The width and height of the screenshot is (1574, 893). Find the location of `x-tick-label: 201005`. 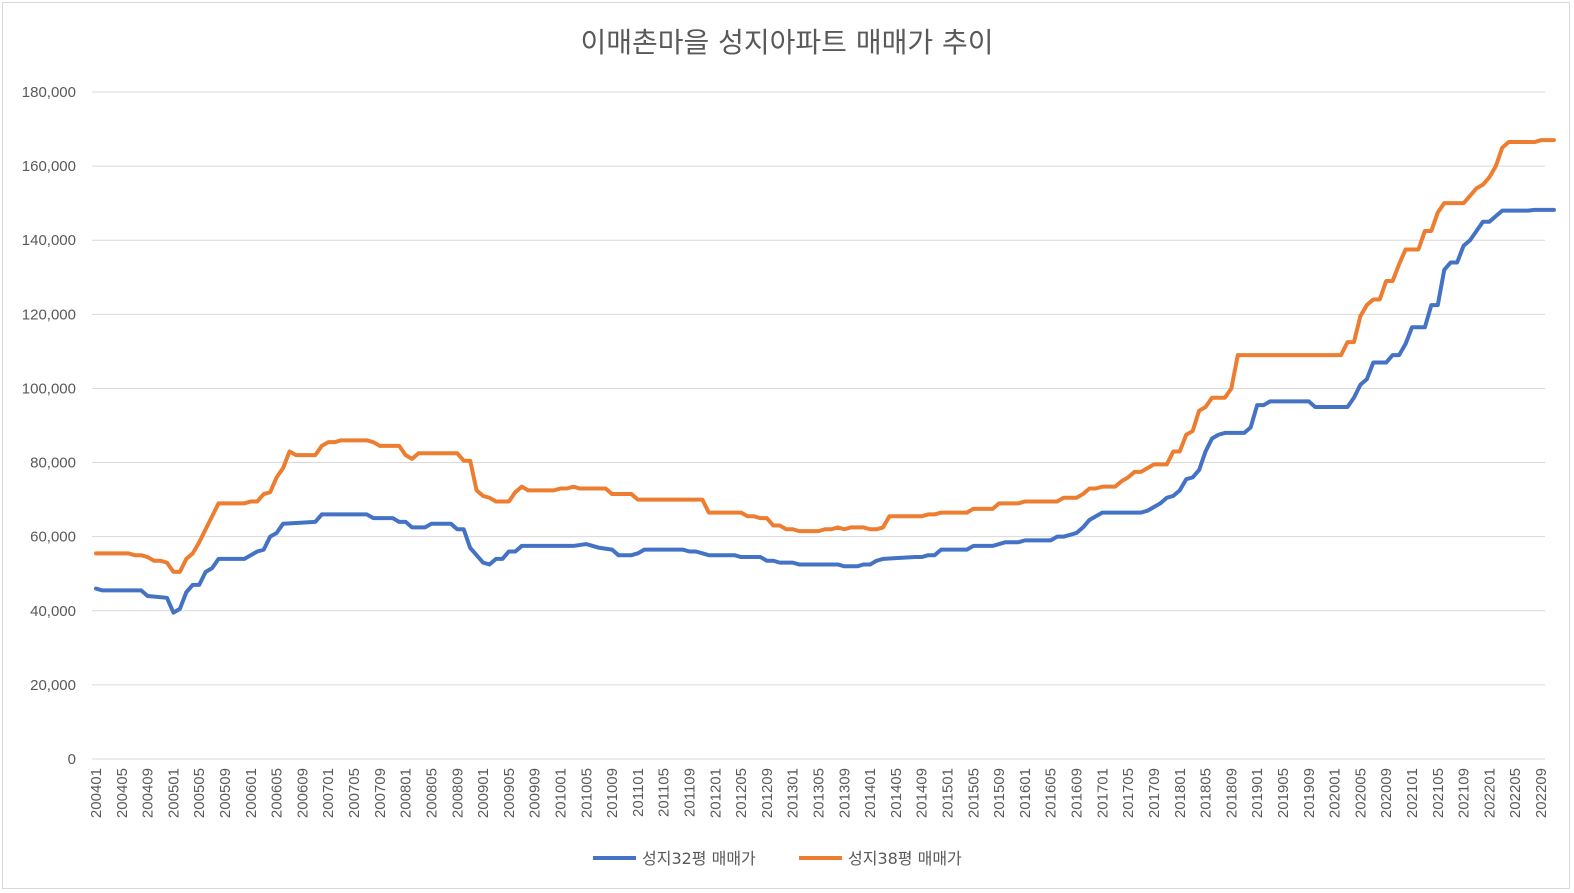

x-tick-label: 201005 is located at coordinates (586, 793).